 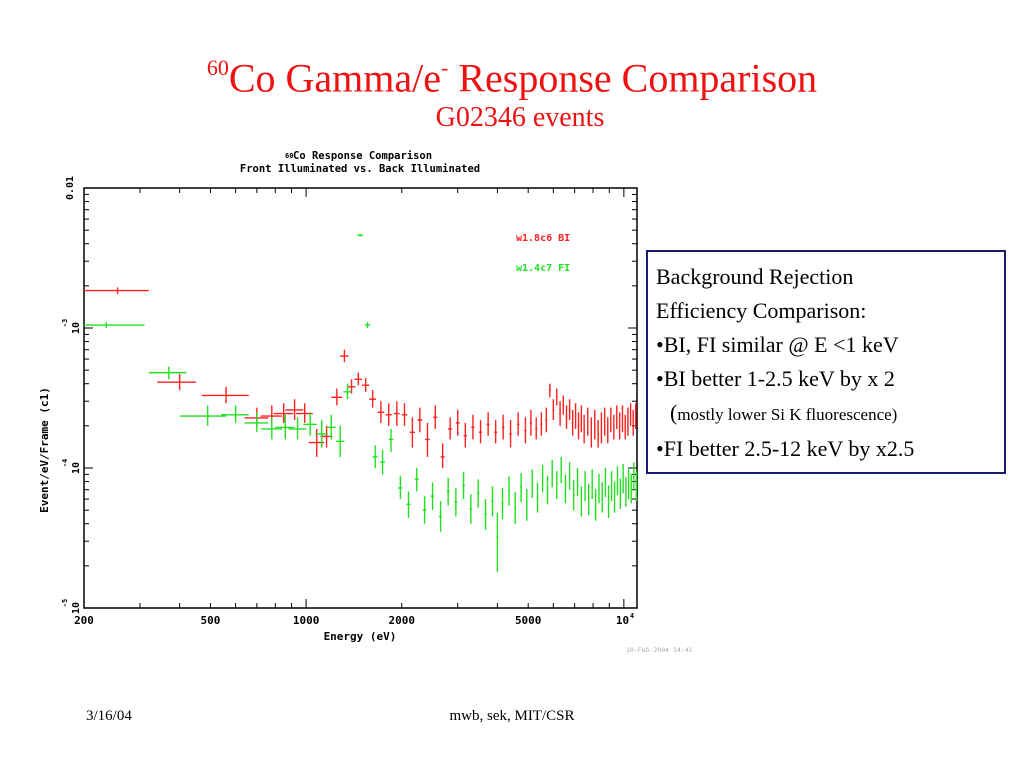 I want to click on x-tick-label: 5000, so click(x=528, y=620).